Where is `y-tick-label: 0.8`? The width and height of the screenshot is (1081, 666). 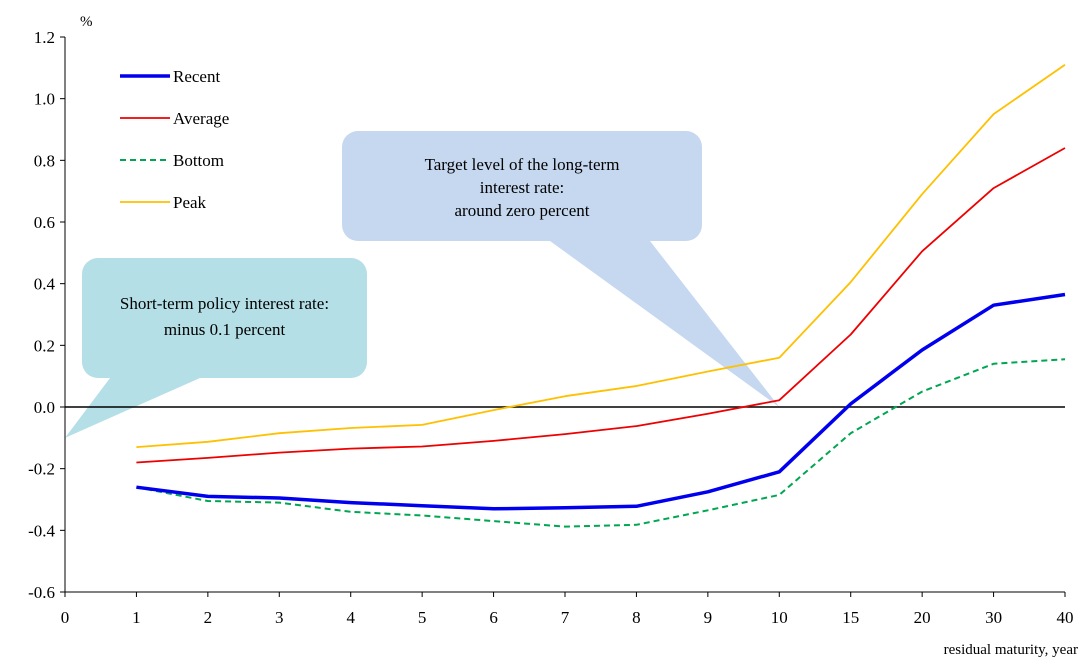
y-tick-label: 0.8 is located at coordinates (44, 160).